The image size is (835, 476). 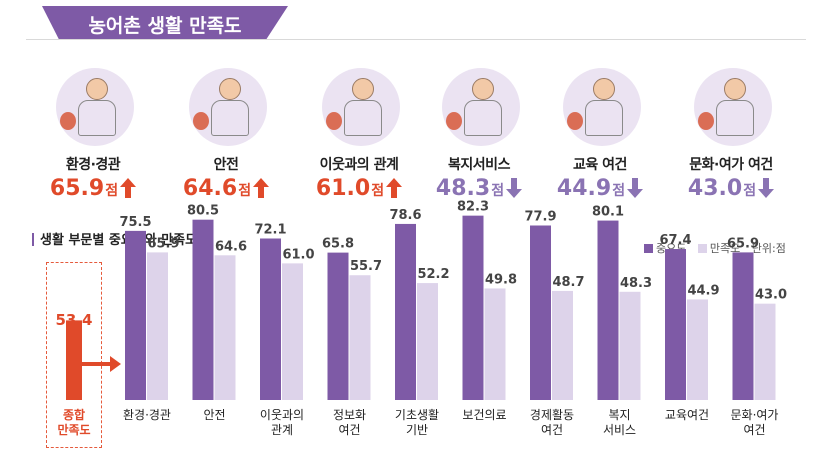 I want to click on legend-satisfaction: 만족도, so click(x=725, y=248).